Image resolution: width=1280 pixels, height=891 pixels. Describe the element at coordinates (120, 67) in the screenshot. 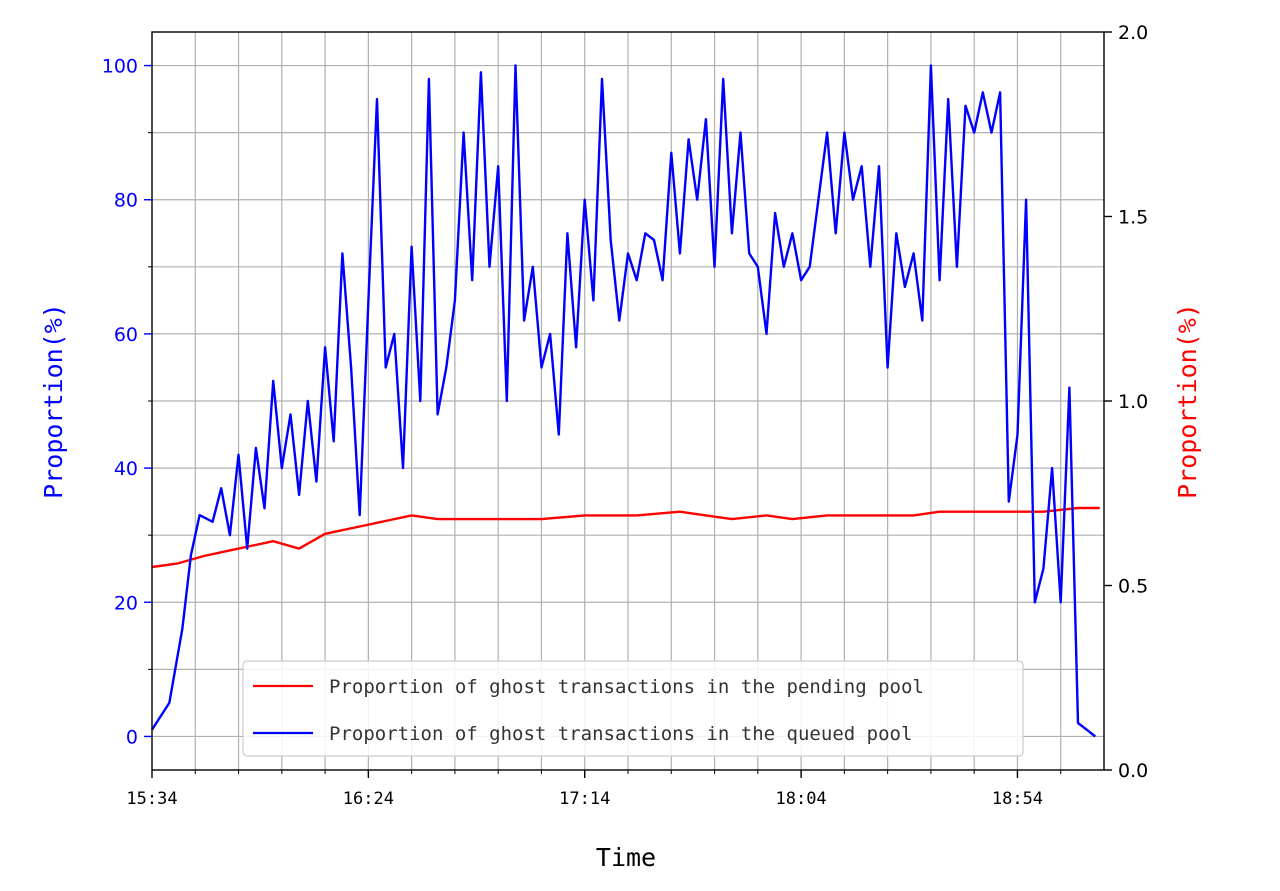

I see `y-left-tick-label: 100` at that location.